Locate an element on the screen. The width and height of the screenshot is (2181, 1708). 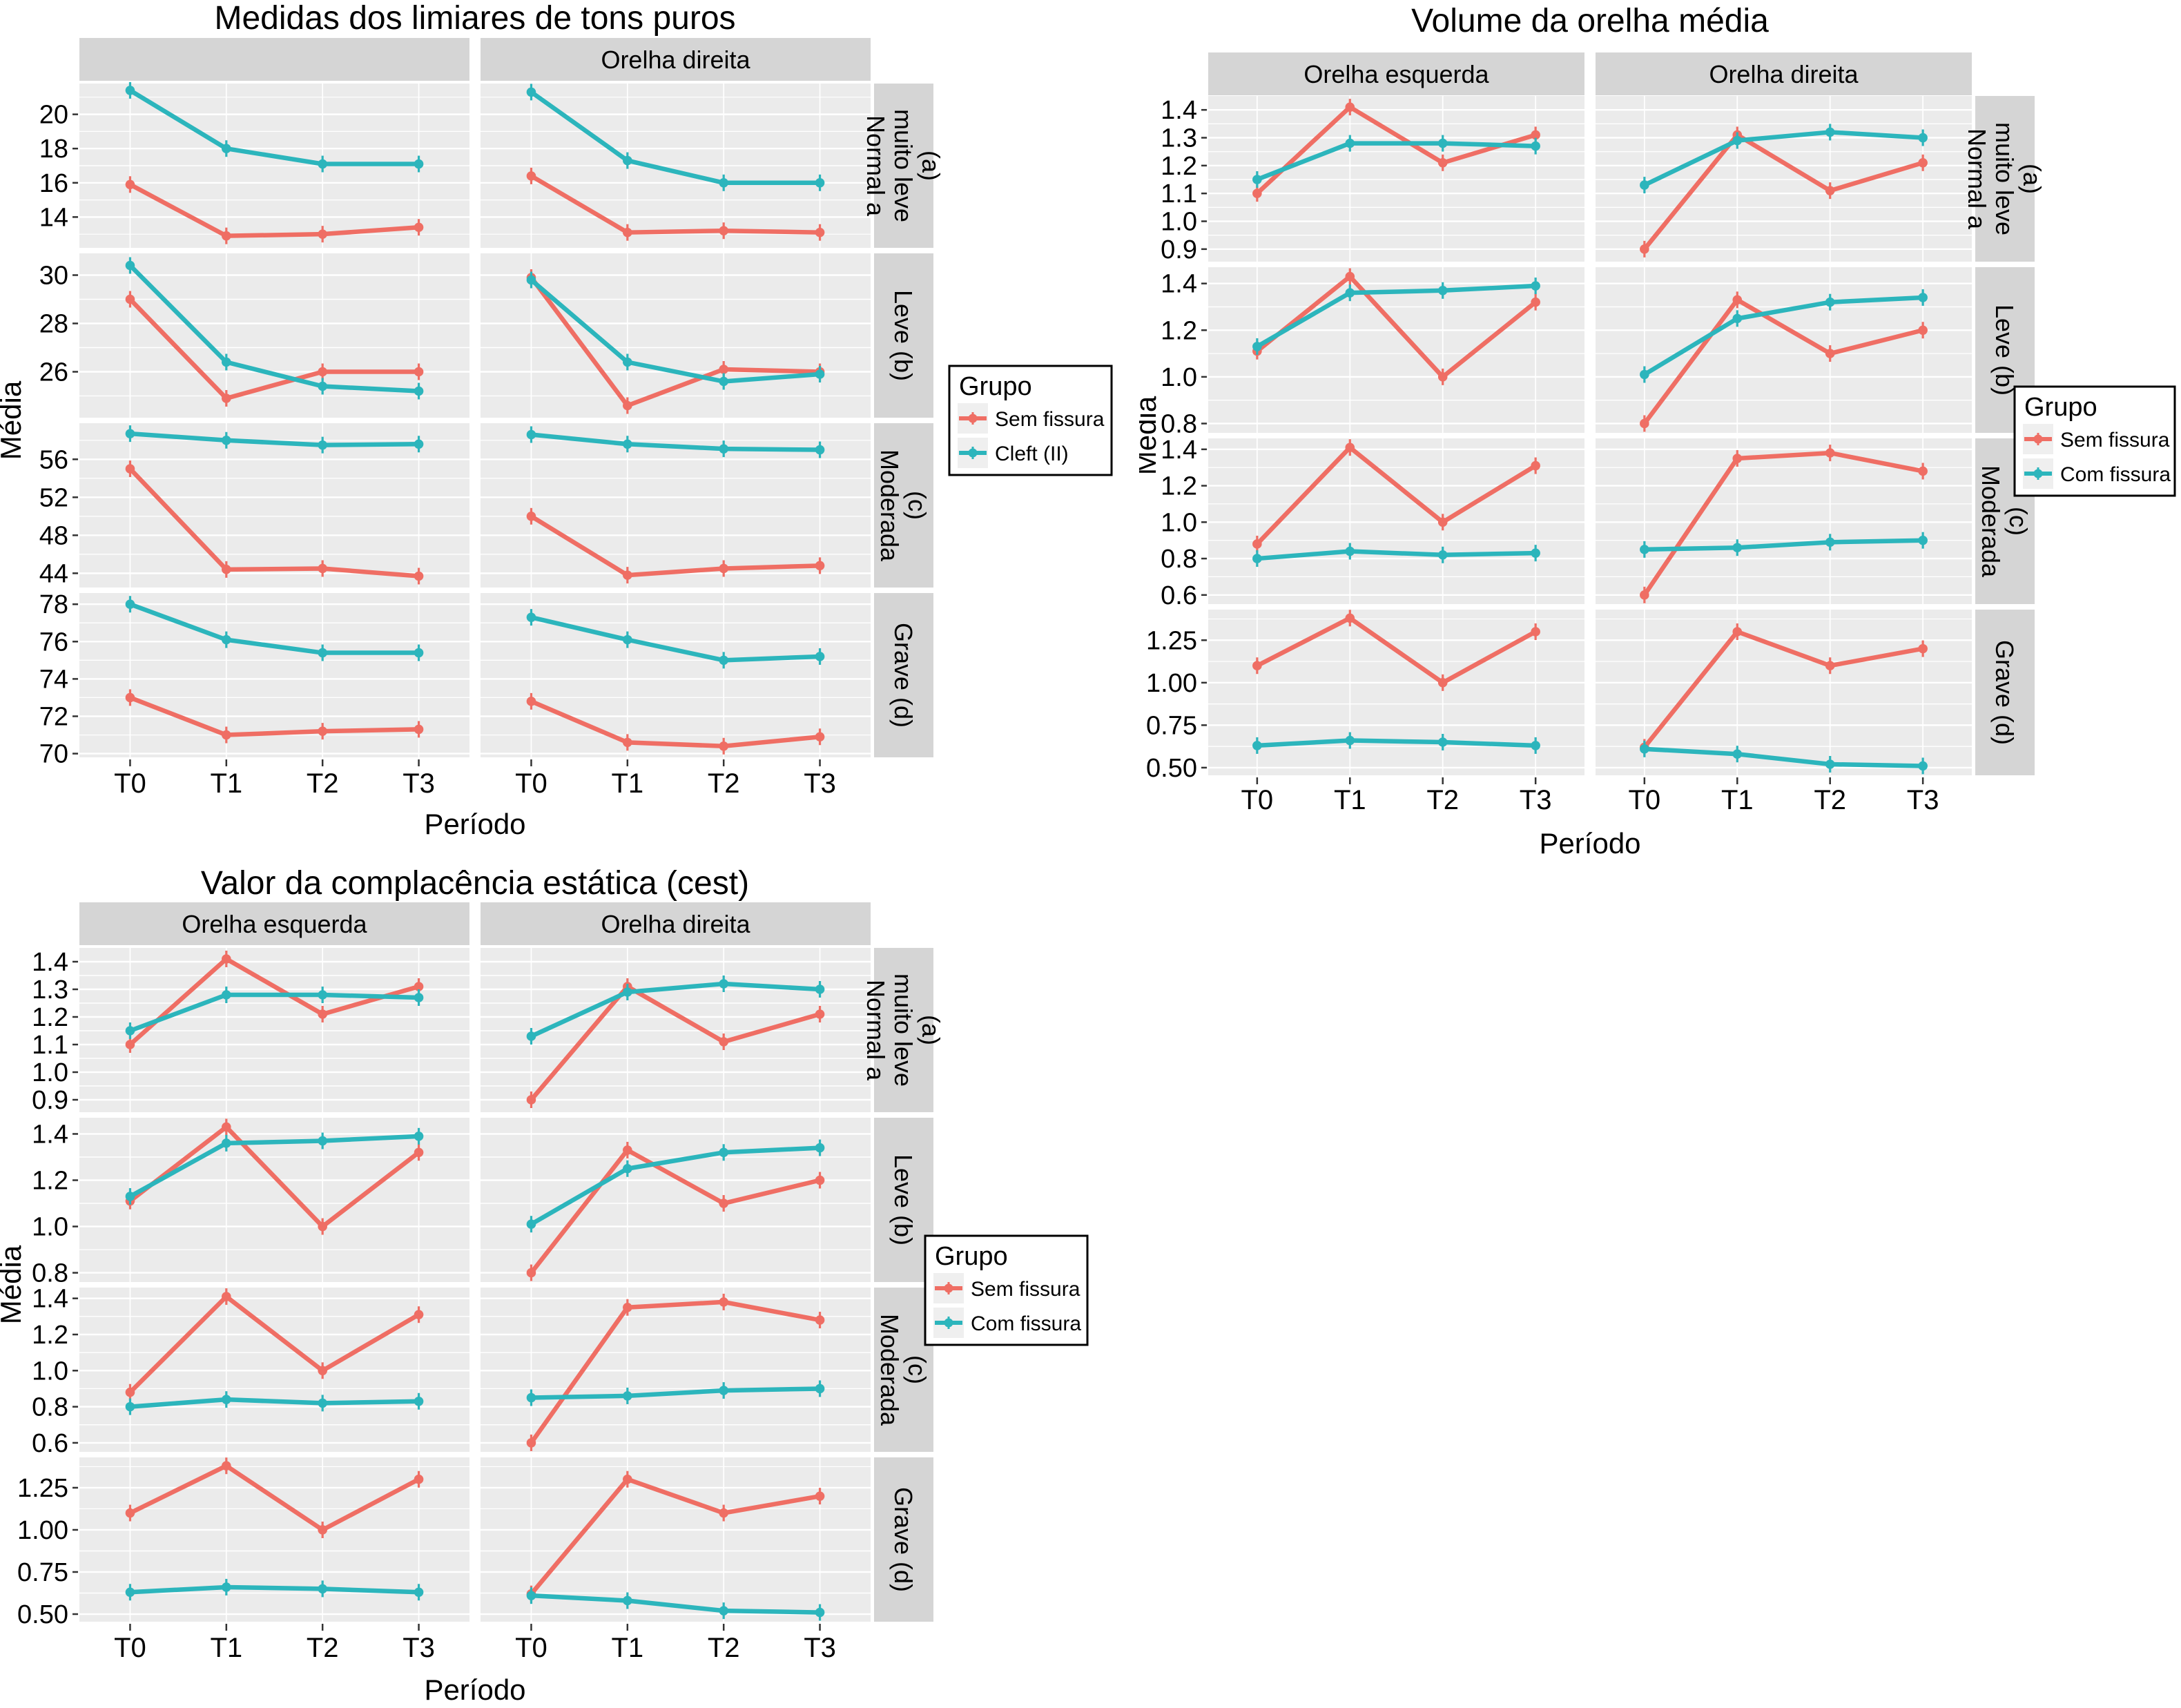
legend-item-label: Cleft (II) is located at coordinates (1032, 454).